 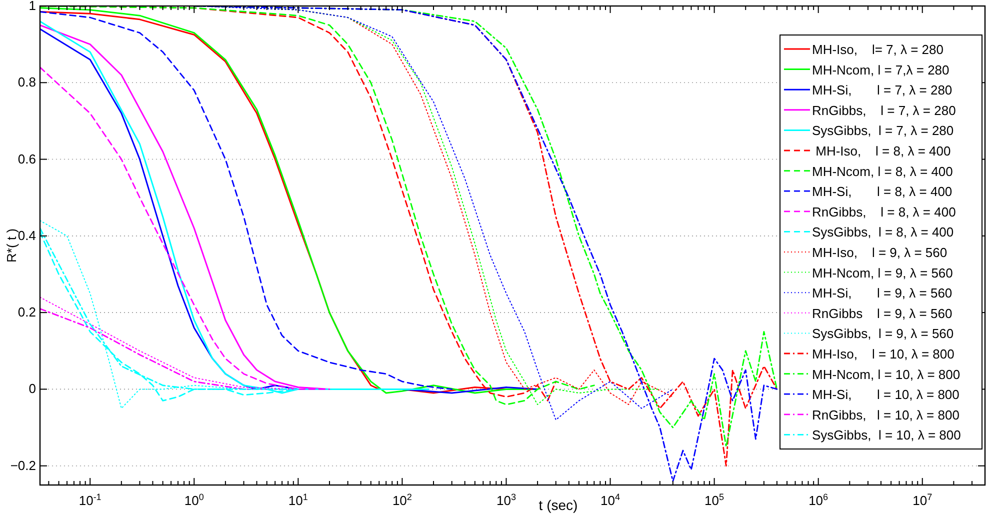 What do you see at coordinates (27, 158) in the screenshot?
I see `y-tick-label: 0.6` at bounding box center [27, 158].